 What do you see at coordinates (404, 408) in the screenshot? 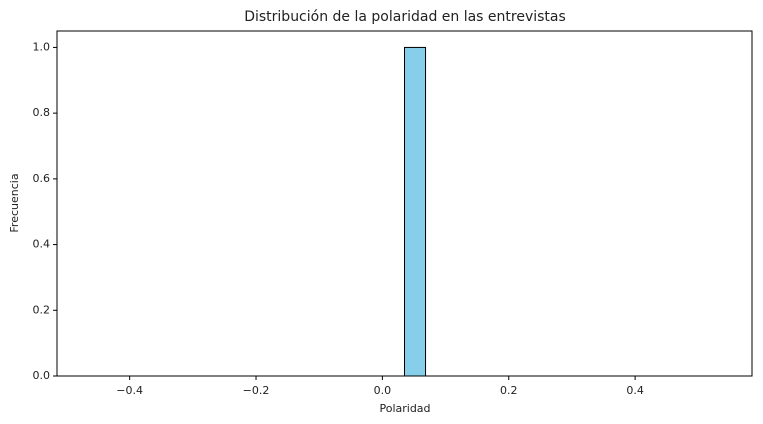
I see `x-axis-label: Polaridad` at bounding box center [404, 408].